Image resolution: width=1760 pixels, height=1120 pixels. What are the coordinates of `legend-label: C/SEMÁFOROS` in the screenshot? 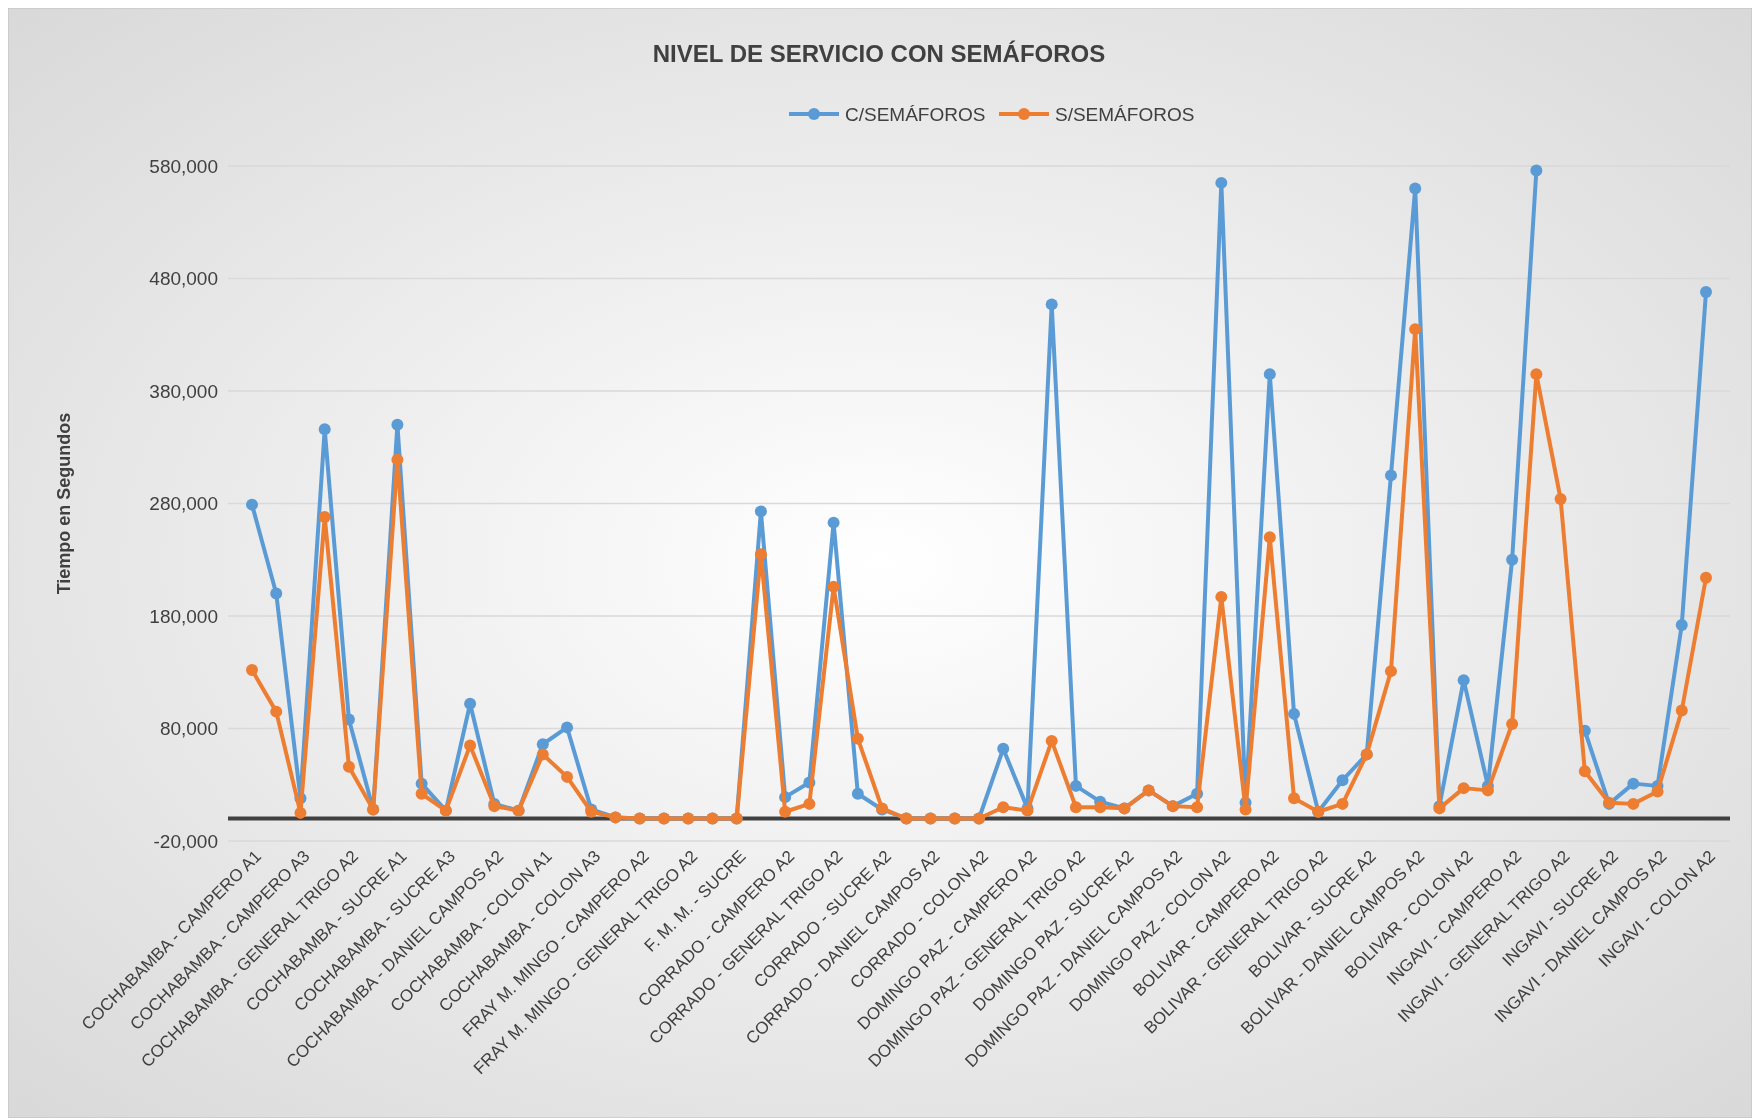 It's located at (915, 114).